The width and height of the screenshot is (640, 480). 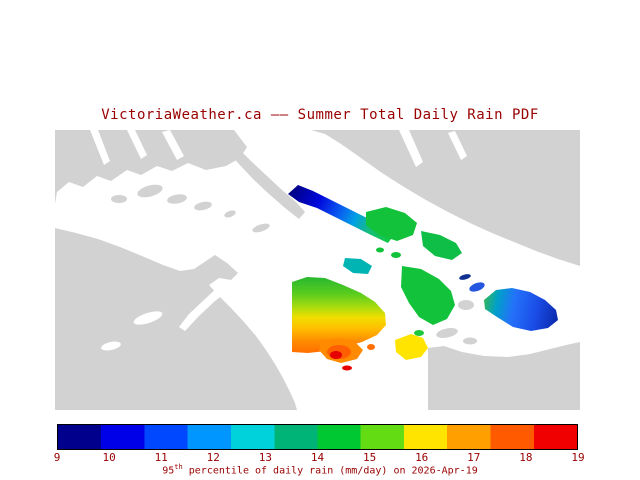 I want to click on land-vancouver-island, so click(x=176, y=319).